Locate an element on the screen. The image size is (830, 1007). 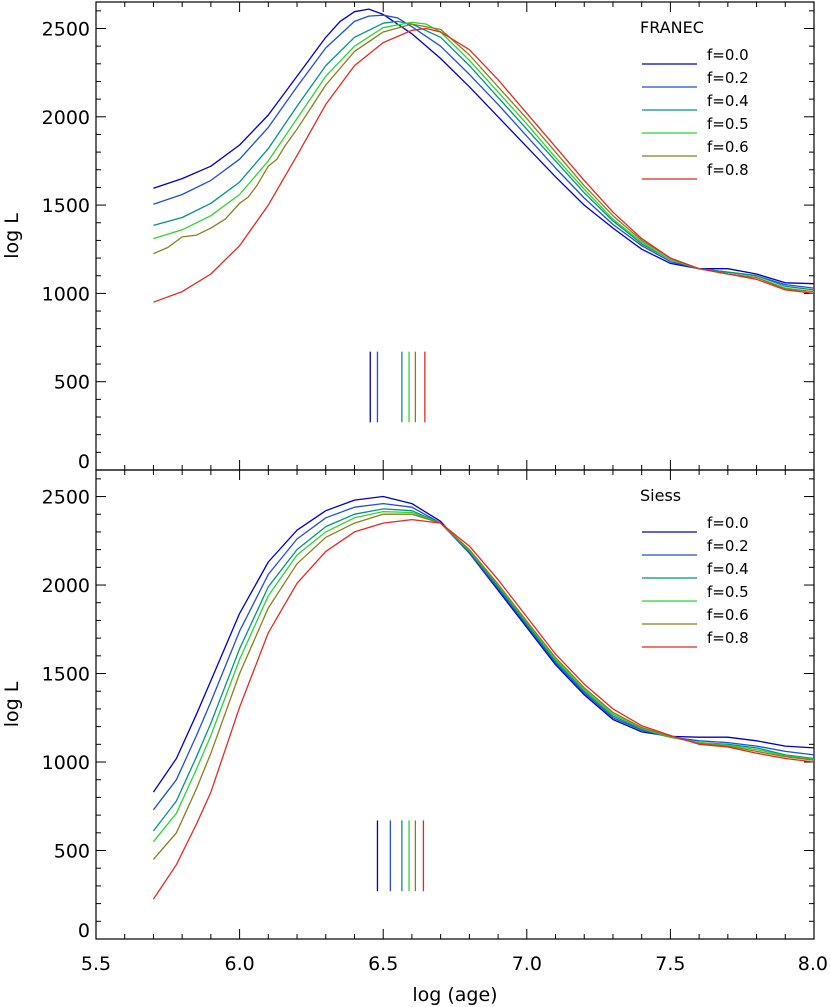
x-tick-label: 6.5 is located at coordinates (383, 964).